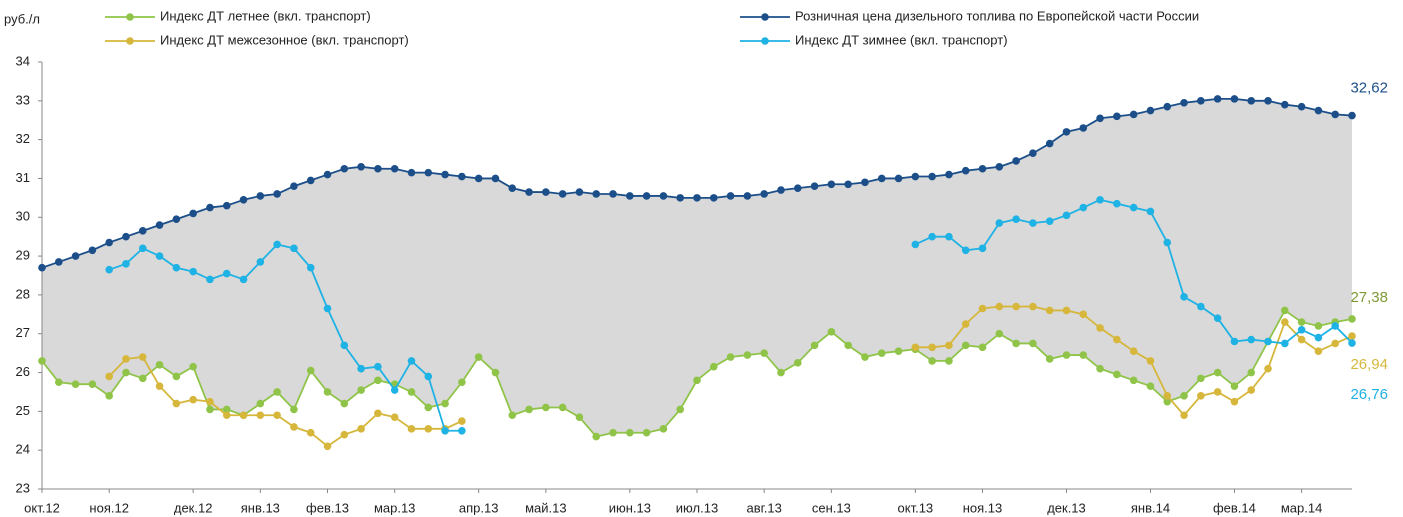 The image size is (1403, 517). What do you see at coordinates (23, 410) in the screenshot?
I see `y-tick-label: 25` at bounding box center [23, 410].